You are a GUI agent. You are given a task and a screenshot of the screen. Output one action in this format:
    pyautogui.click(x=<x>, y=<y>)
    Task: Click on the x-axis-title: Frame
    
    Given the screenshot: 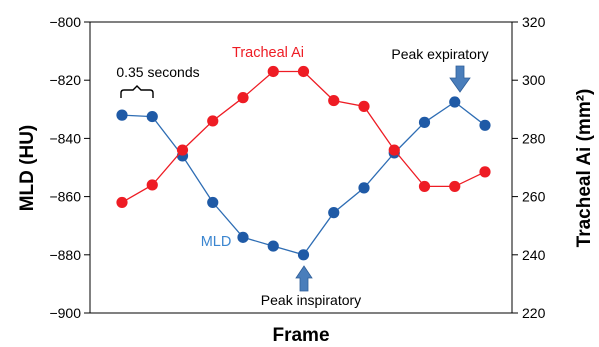 What is the action you would take?
    pyautogui.click(x=300, y=335)
    